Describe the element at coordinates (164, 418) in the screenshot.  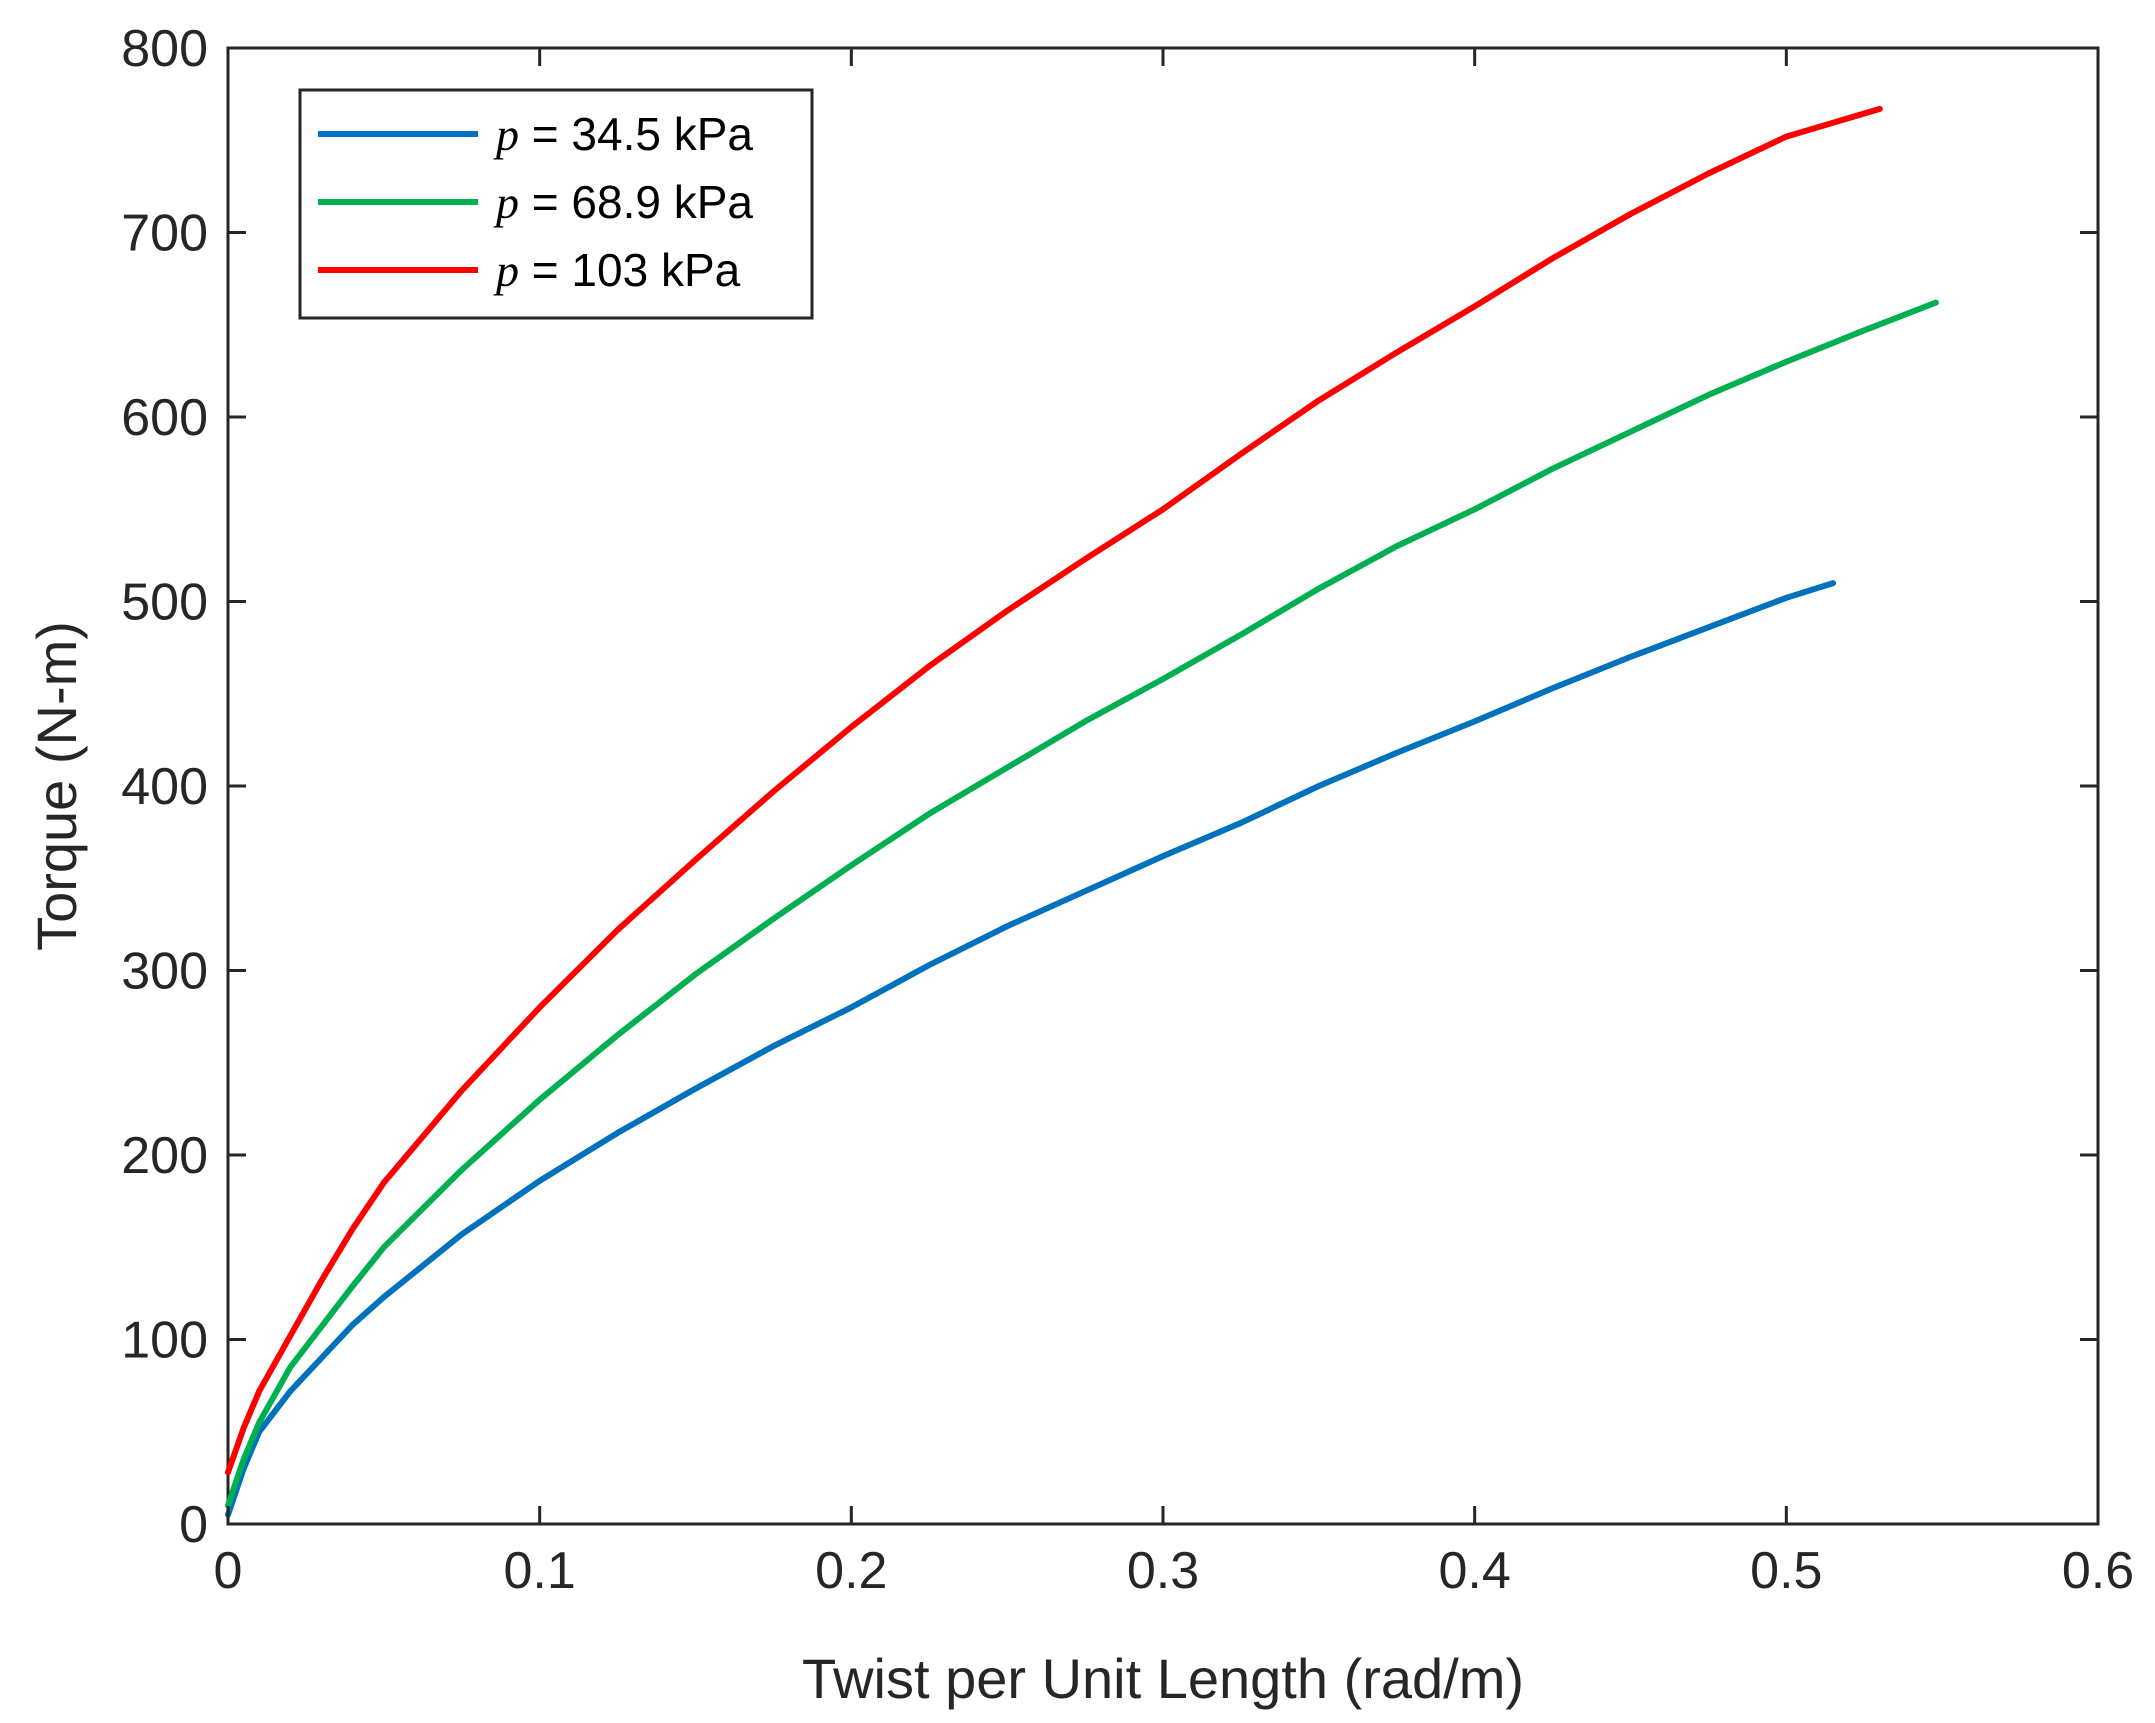
I see `y-tick-label: 600` at that location.